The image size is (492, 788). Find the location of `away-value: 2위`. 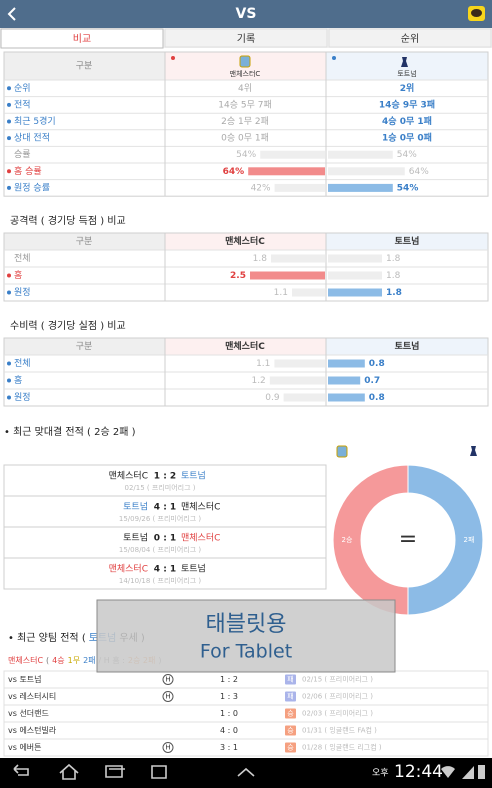

away-value: 2위 is located at coordinates (407, 88).